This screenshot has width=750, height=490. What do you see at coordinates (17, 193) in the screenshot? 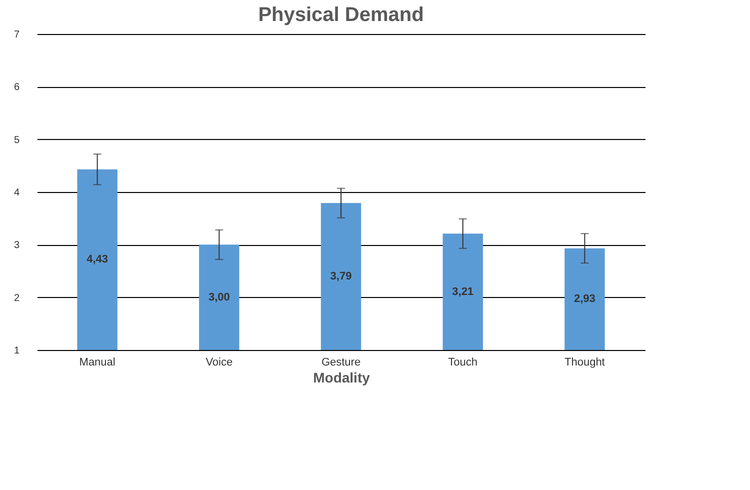
I see `y-tick-label: 4` at bounding box center [17, 193].